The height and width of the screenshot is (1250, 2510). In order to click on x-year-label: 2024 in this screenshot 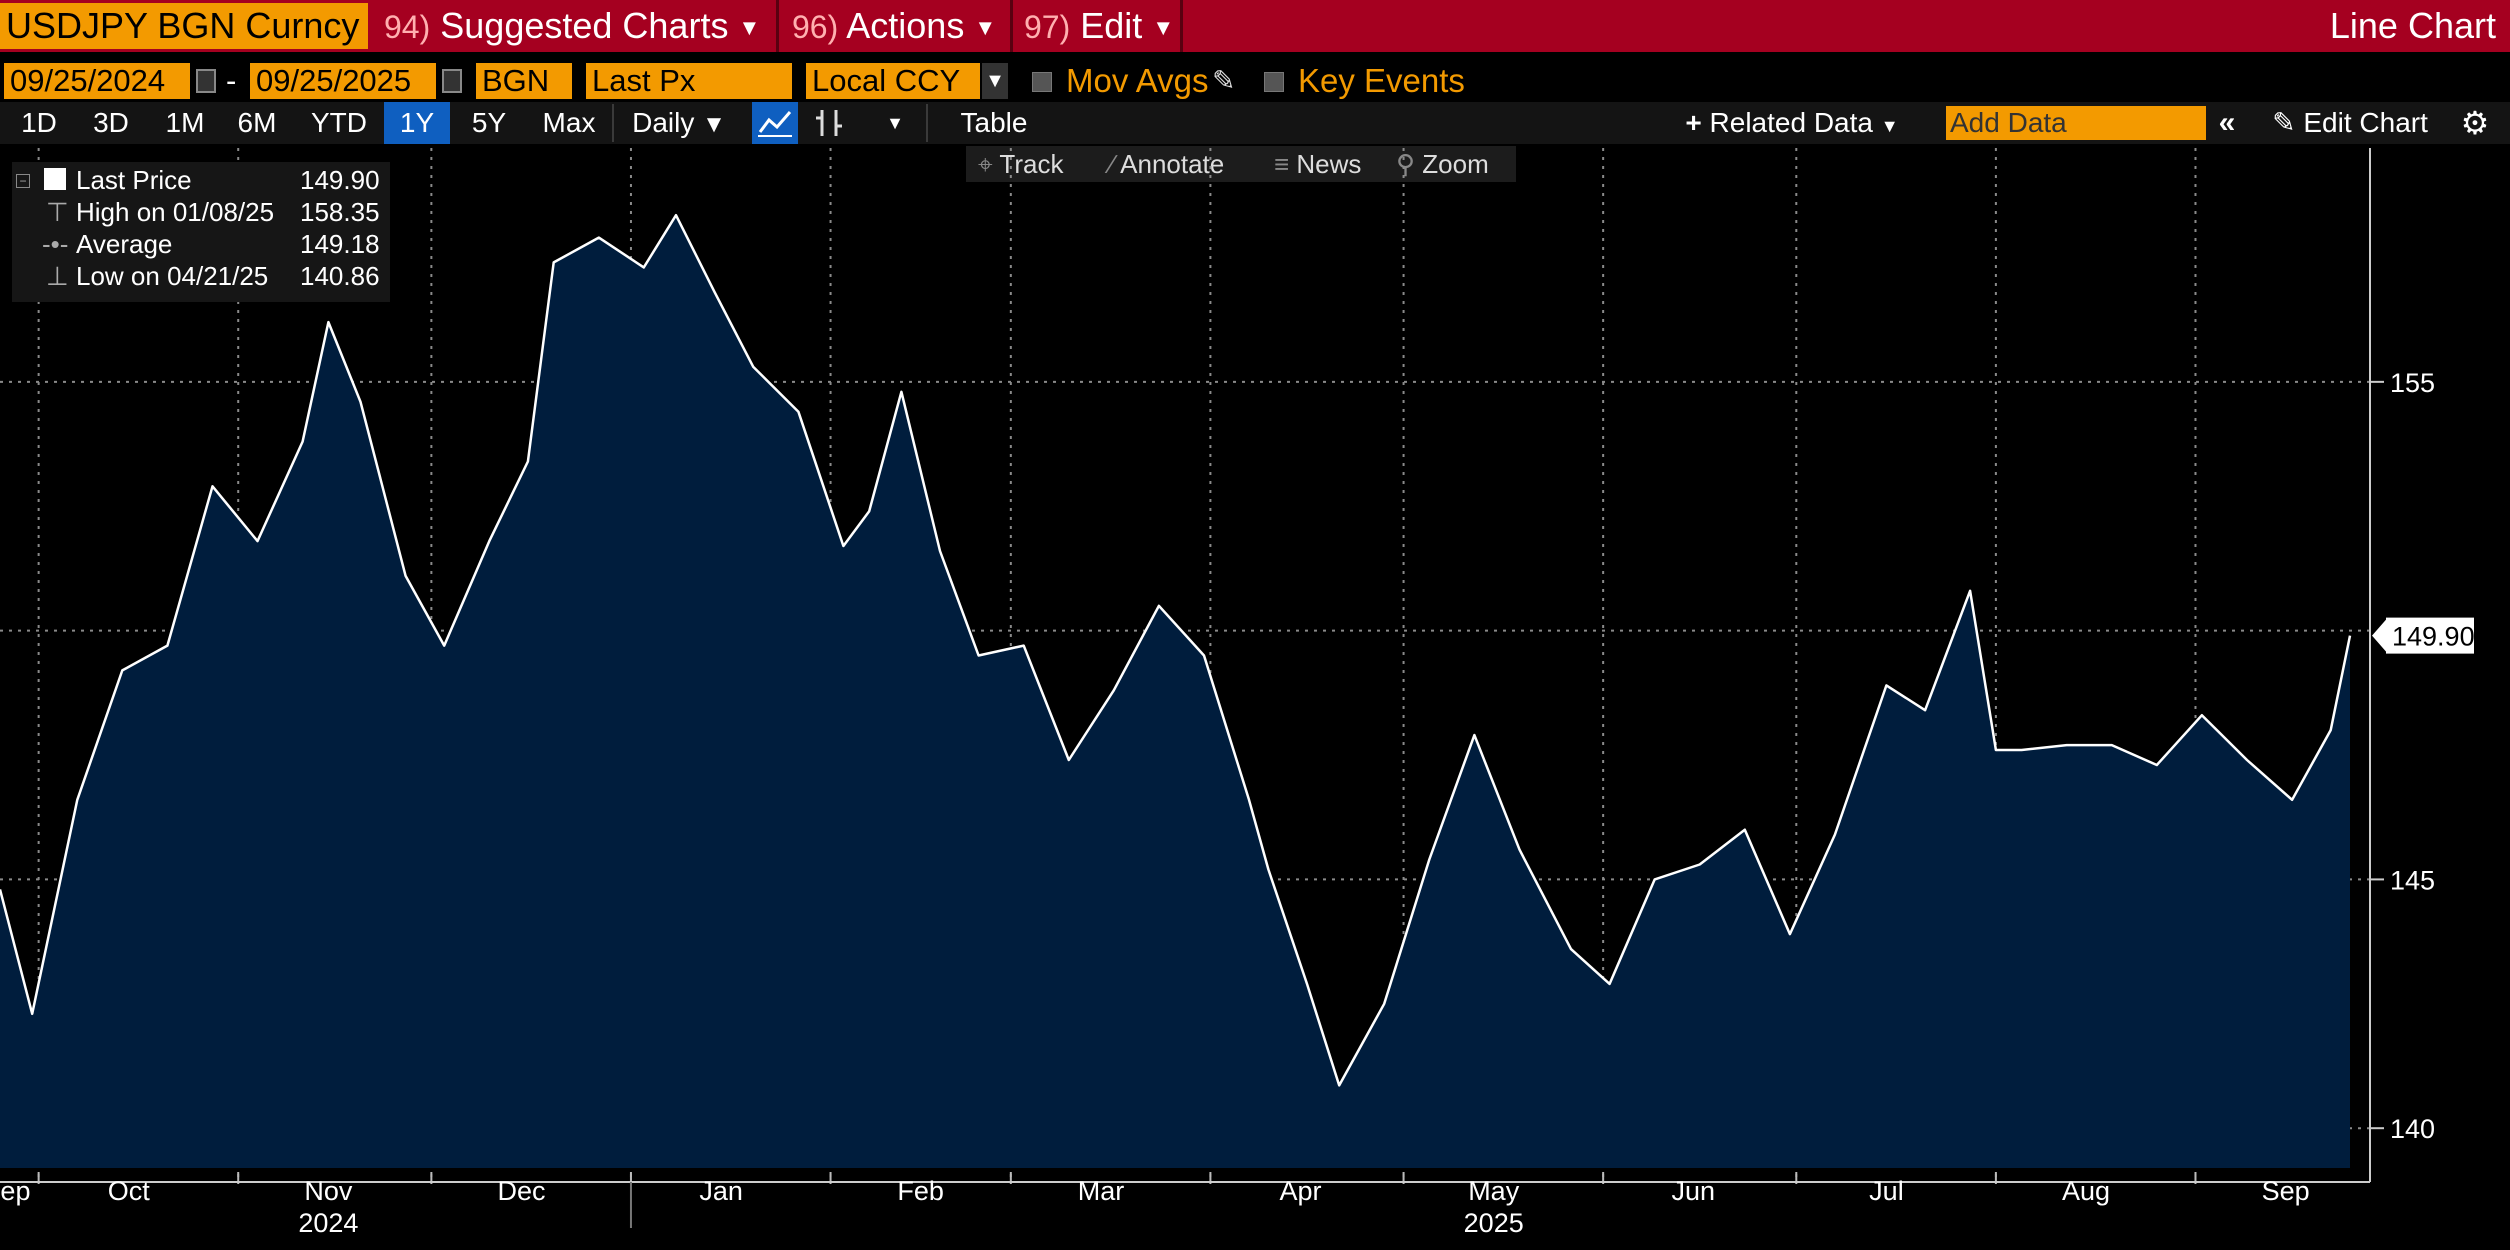, I will do `click(328, 1223)`.